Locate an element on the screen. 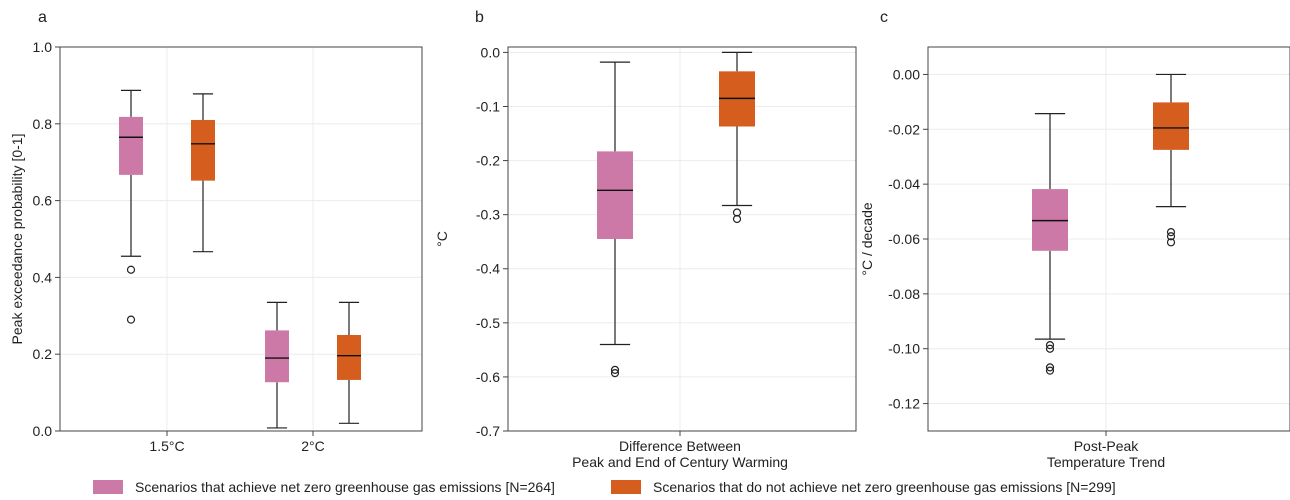 This screenshot has height=500, width=1290. y-tick-label: -0.2 is located at coordinates (488, 161).